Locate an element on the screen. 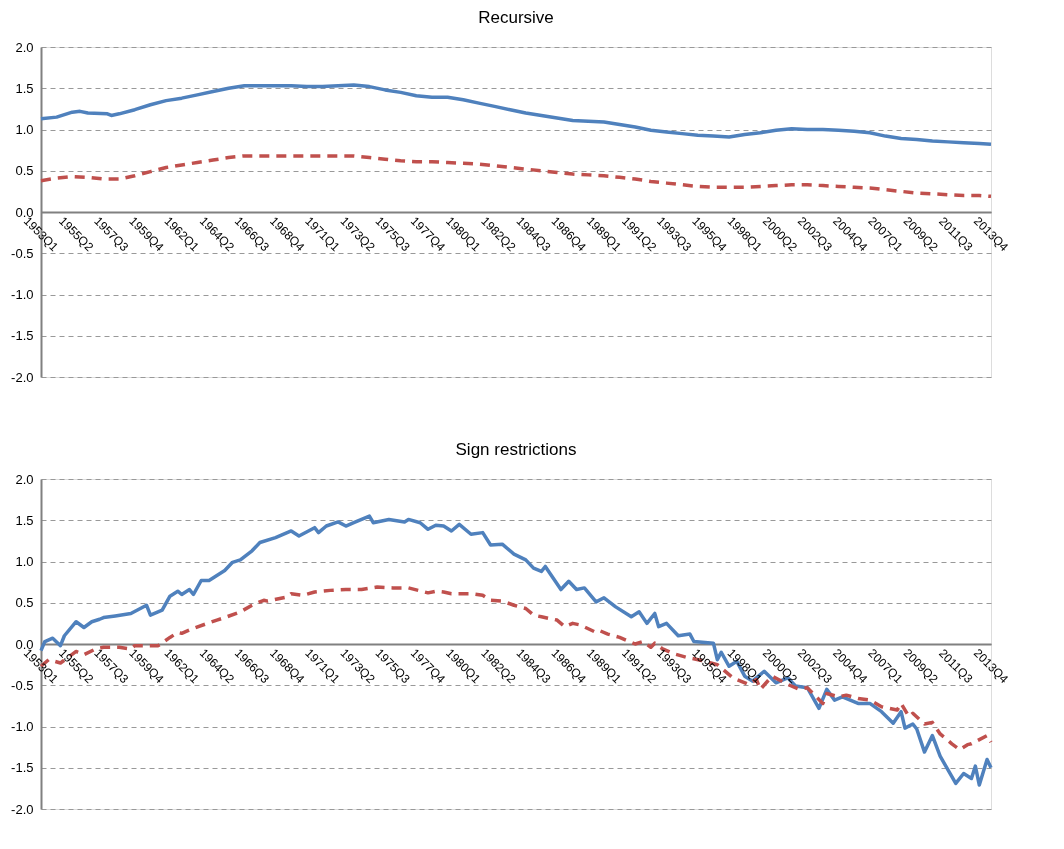 The height and width of the screenshot is (849, 1064). chart-title: Sign restrictions is located at coordinates (516, 449).